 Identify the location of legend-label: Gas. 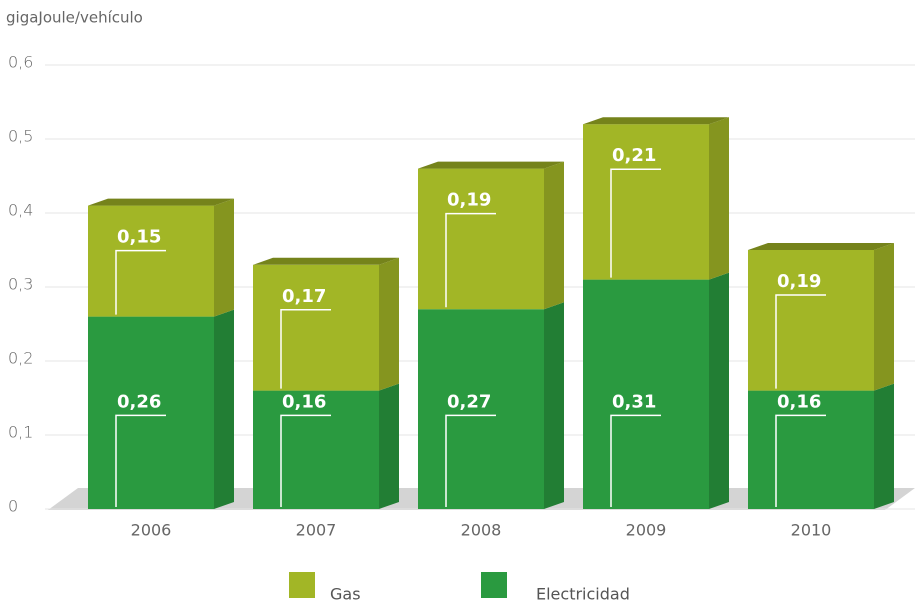
(345, 594).